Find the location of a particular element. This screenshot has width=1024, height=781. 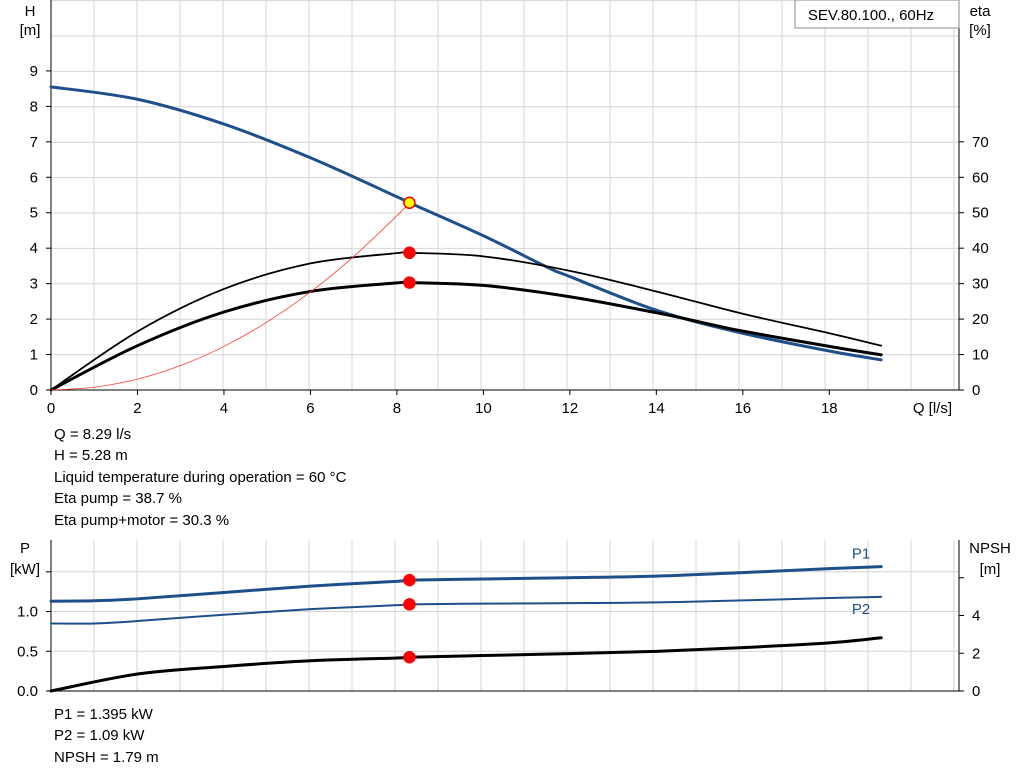

y-right-axis-label: NPSH is located at coordinates (990, 548).